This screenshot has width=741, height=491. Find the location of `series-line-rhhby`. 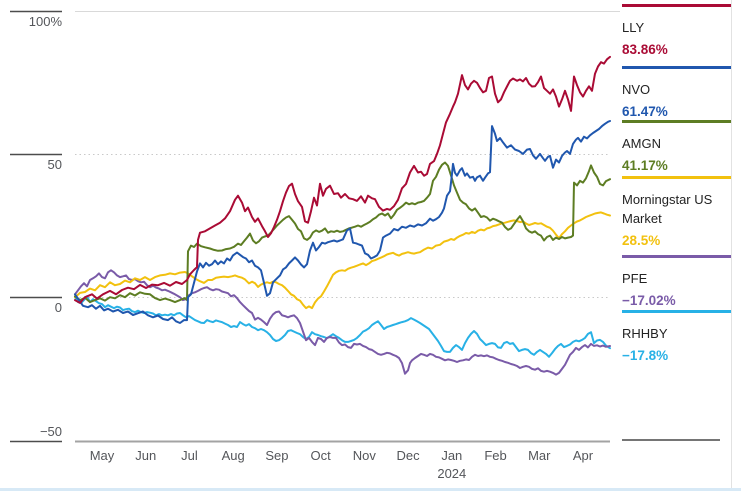

series-line-rhhby is located at coordinates (342, 326).